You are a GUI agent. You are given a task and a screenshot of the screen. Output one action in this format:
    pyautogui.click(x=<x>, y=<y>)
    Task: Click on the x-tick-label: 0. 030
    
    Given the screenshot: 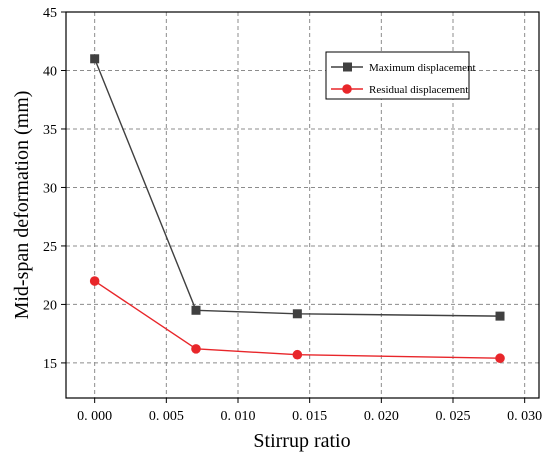 What is the action you would take?
    pyautogui.click(x=524, y=416)
    